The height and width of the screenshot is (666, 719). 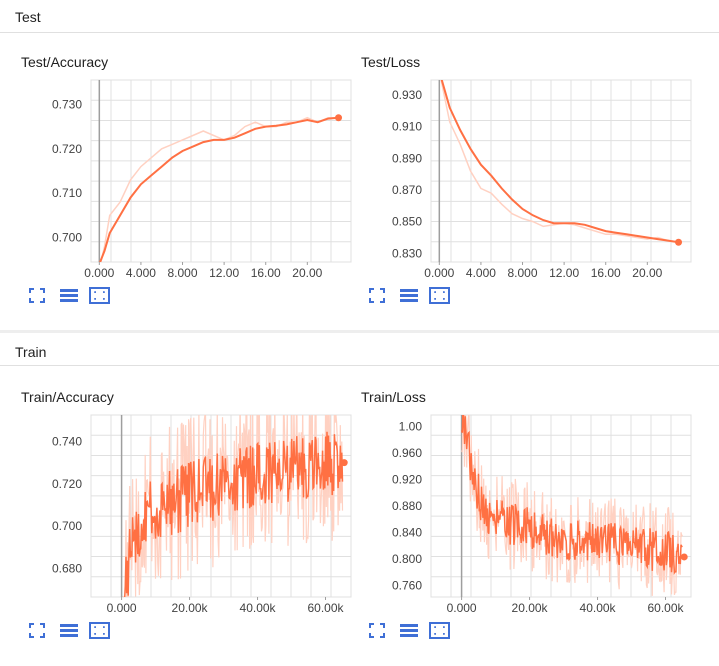 I want to click on chart-title: Train/Accuracy, so click(x=67, y=397).